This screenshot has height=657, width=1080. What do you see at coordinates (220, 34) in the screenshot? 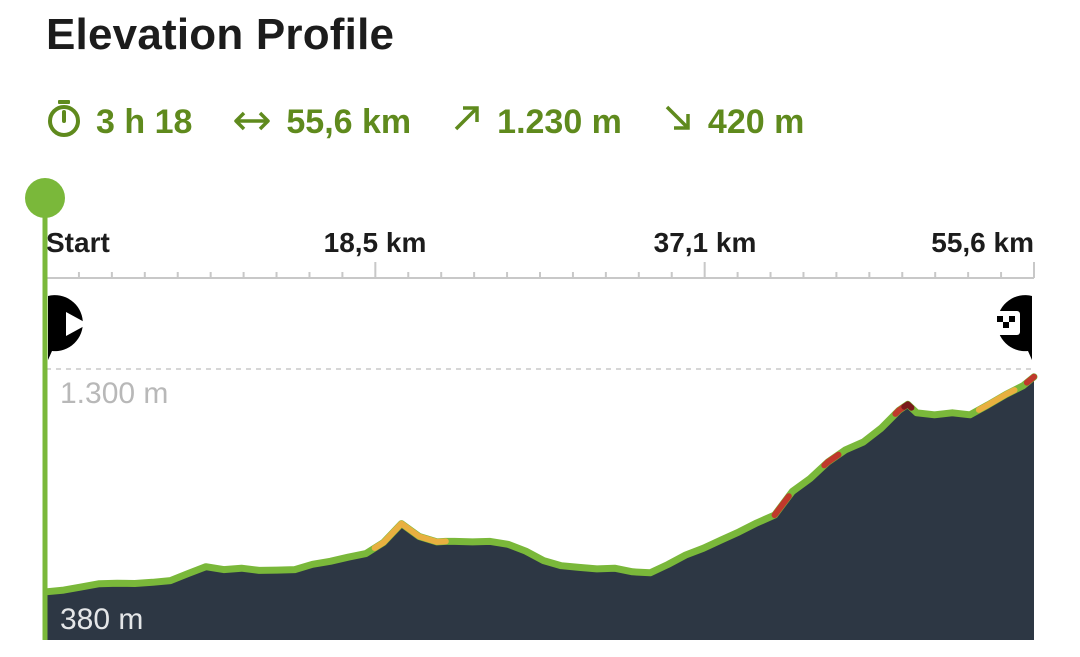
I see `page-title: Elevation Profile` at bounding box center [220, 34].